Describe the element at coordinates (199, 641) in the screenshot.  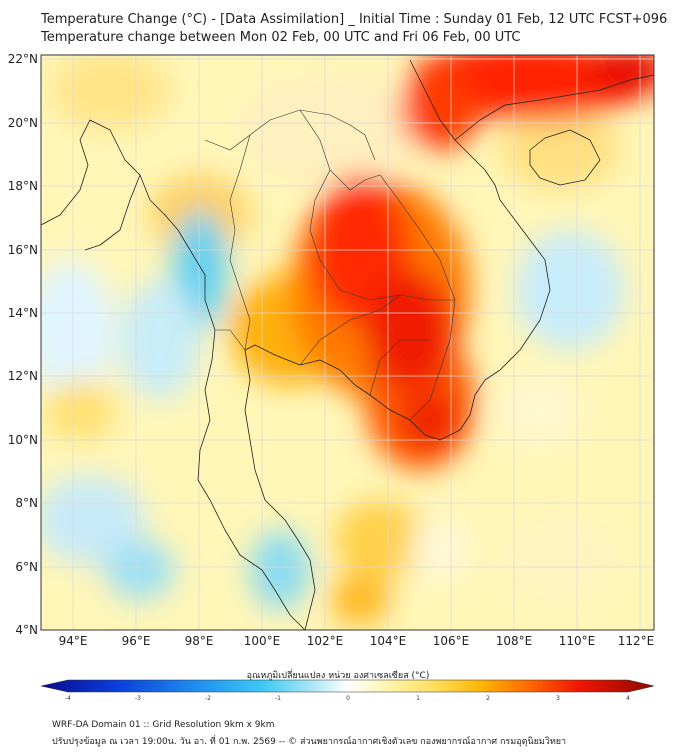
I see `lon-label: 98°E` at that location.